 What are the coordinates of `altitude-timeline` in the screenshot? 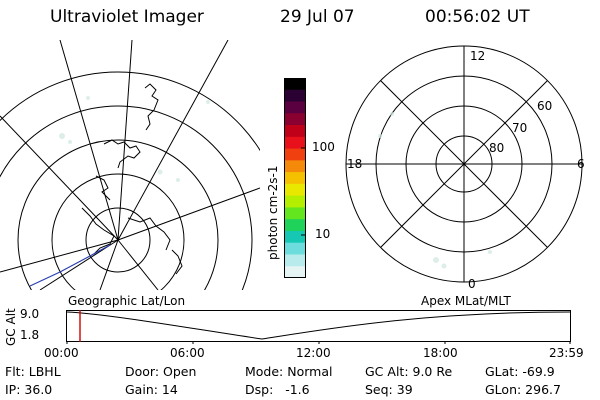 It's located at (318, 327).